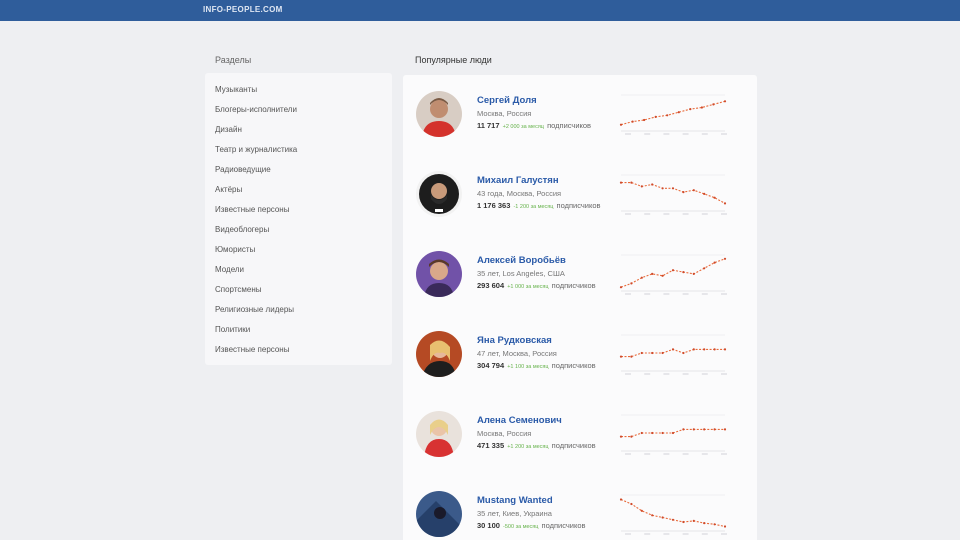 Image resolution: width=960 pixels, height=540 pixels. What do you see at coordinates (252, 209) in the screenshot?
I see `sidebar-item-famous: Известные персоны` at bounding box center [252, 209].